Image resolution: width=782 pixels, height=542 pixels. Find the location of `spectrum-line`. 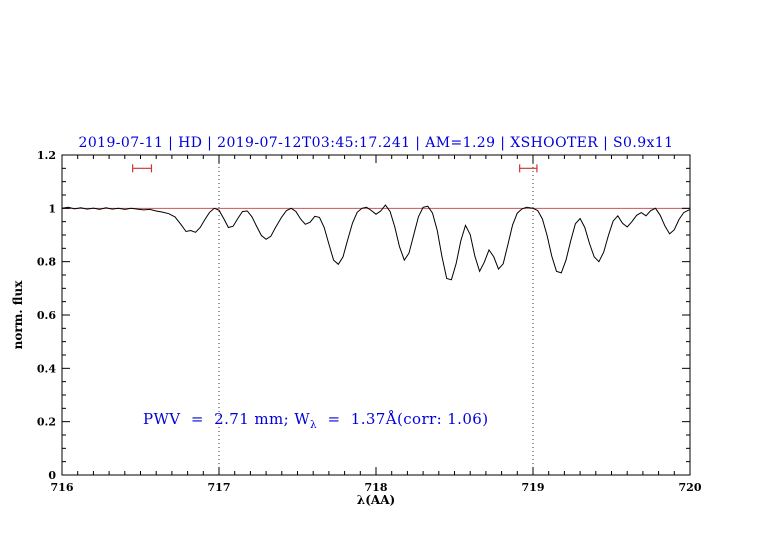

spectrum-line is located at coordinates (376, 242).